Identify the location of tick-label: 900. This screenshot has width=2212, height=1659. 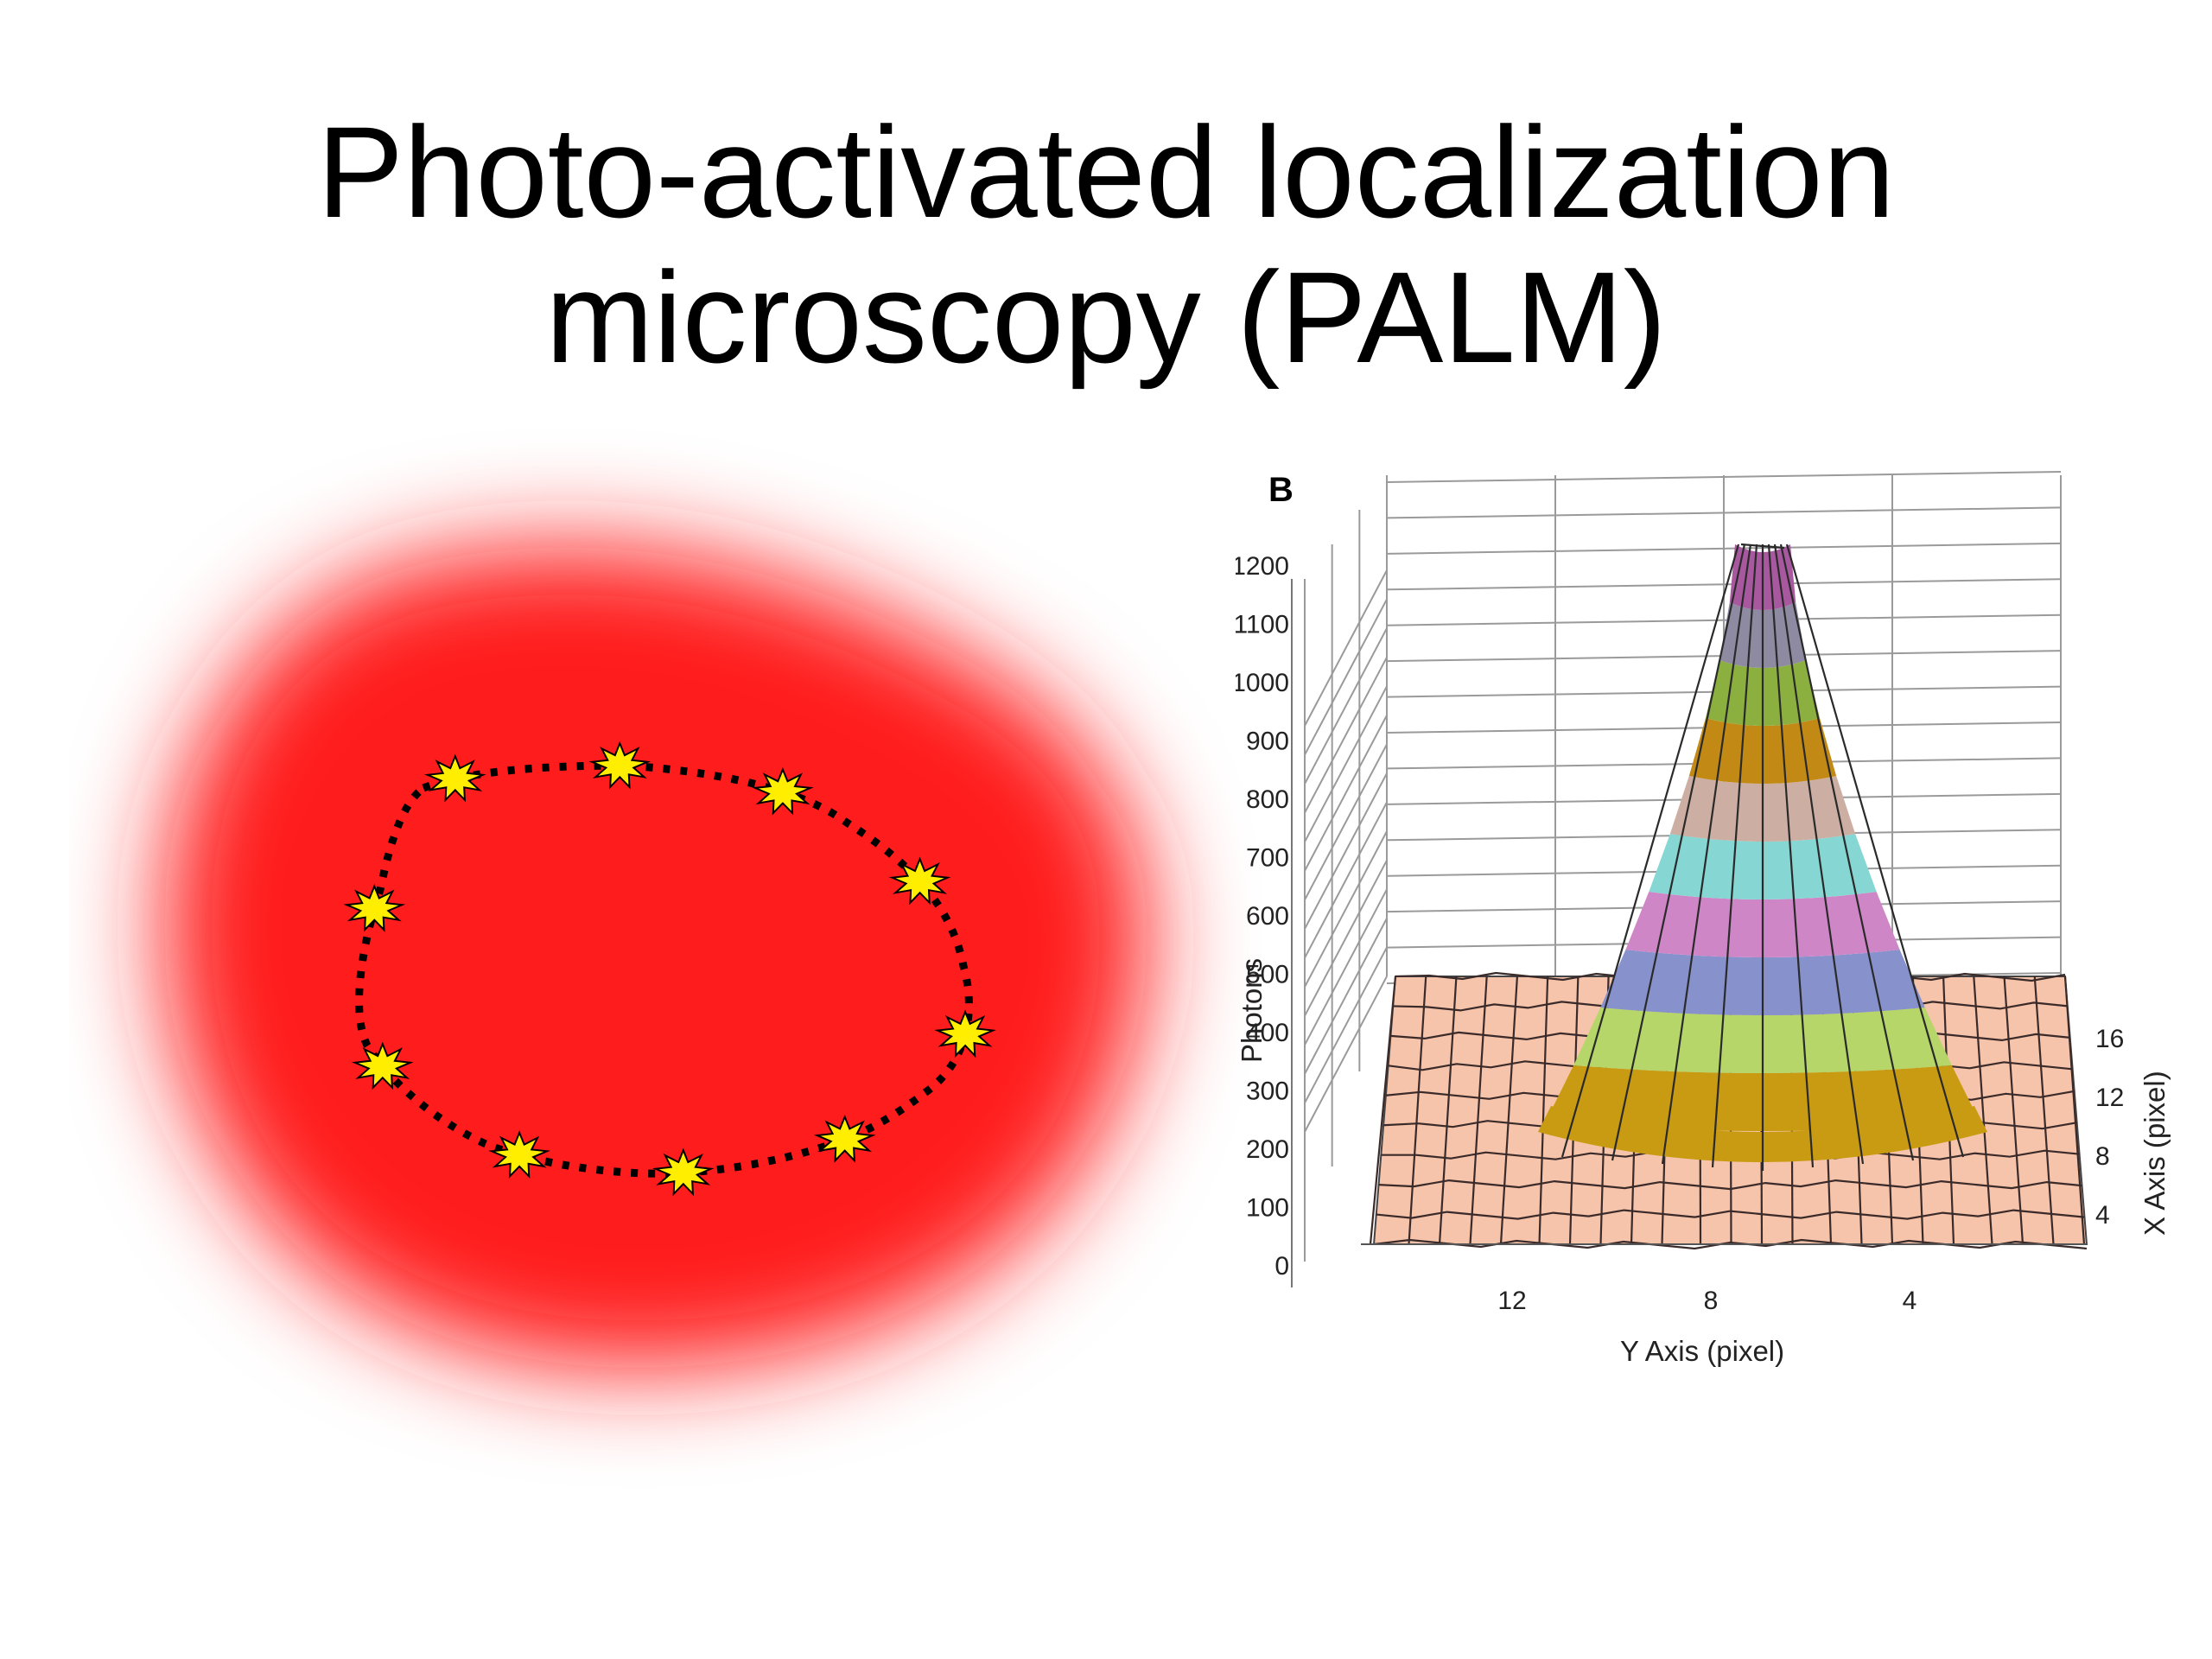
(1267, 742).